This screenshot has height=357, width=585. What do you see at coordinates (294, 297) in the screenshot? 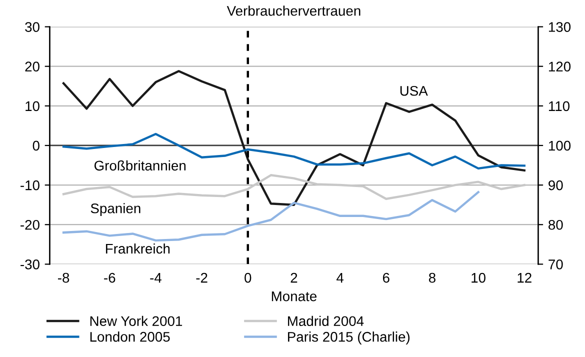
I see `x-axis-title: Monate` at bounding box center [294, 297].